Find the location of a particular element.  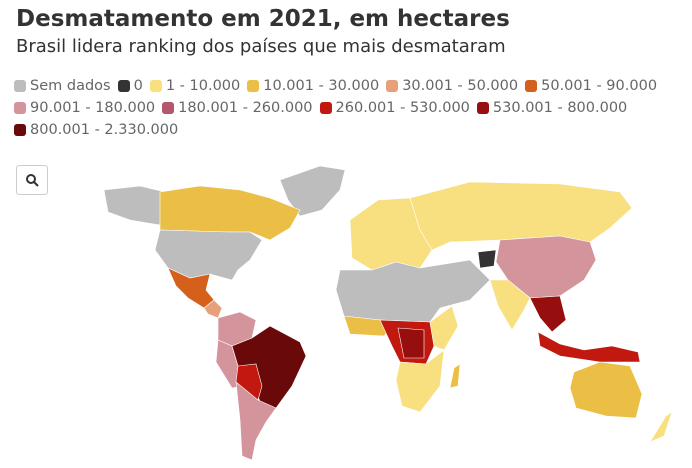

legend-label: 530.001 - 800.000 is located at coordinates (560, 107).